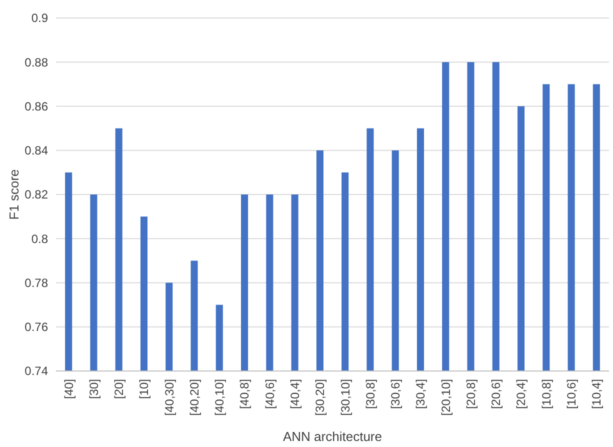 The height and width of the screenshot is (447, 613). What do you see at coordinates (395, 394) in the screenshot?
I see `x-tick-label: [30,6]` at bounding box center [395, 394].